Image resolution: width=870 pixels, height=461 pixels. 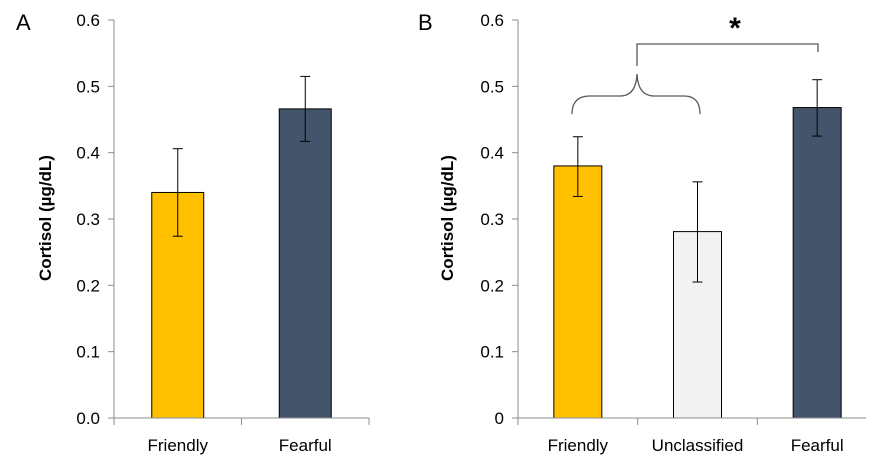 What do you see at coordinates (492, 153) in the screenshot?
I see `panel-b-y-tick-label: 0.4` at bounding box center [492, 153].